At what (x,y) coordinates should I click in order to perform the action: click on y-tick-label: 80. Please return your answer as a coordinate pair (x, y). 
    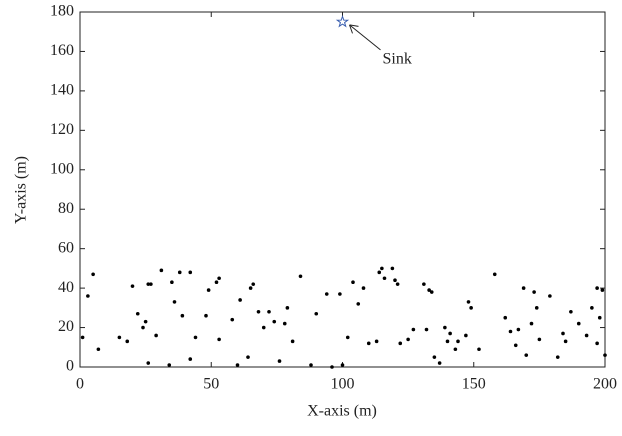
    Looking at the image, I should click on (66, 208).